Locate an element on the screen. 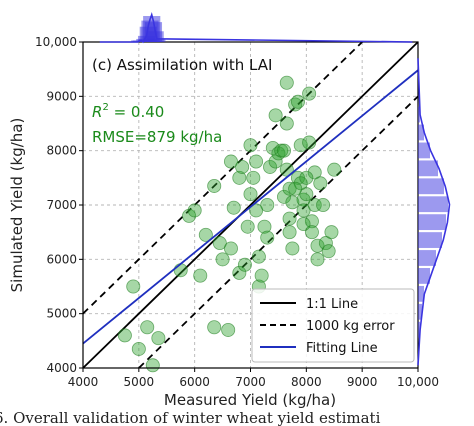 This screenshot has height=426, width=474. x-axis-label: Measured Yield (kg/ha) is located at coordinates (250, 400).